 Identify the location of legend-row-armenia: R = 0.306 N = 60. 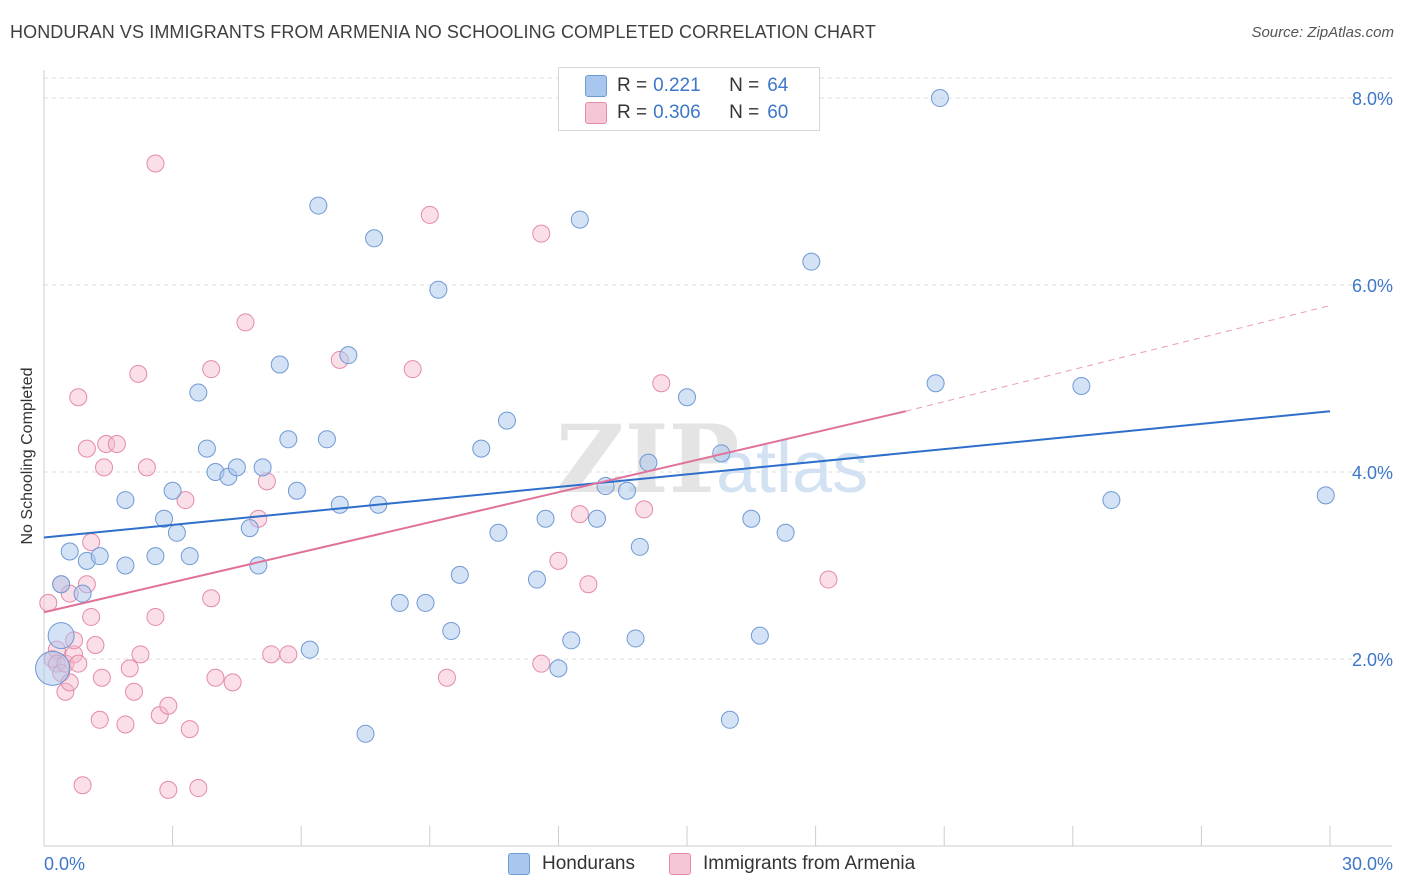
(687, 113).